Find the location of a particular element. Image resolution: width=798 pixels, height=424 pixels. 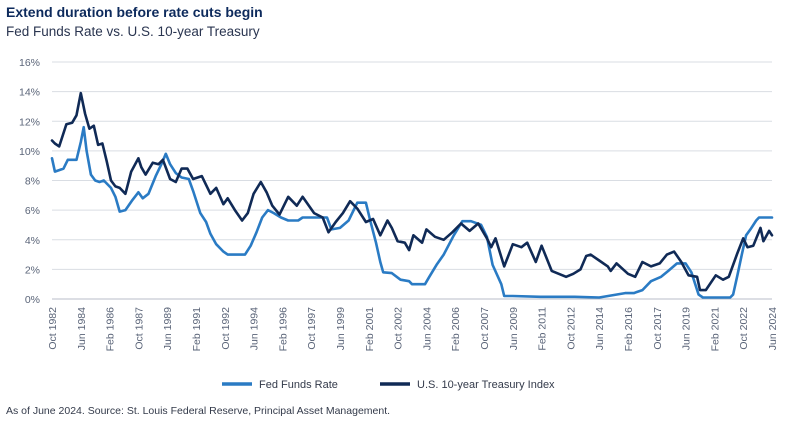

x-tick-label: Feb 1996 is located at coordinates (283, 329).